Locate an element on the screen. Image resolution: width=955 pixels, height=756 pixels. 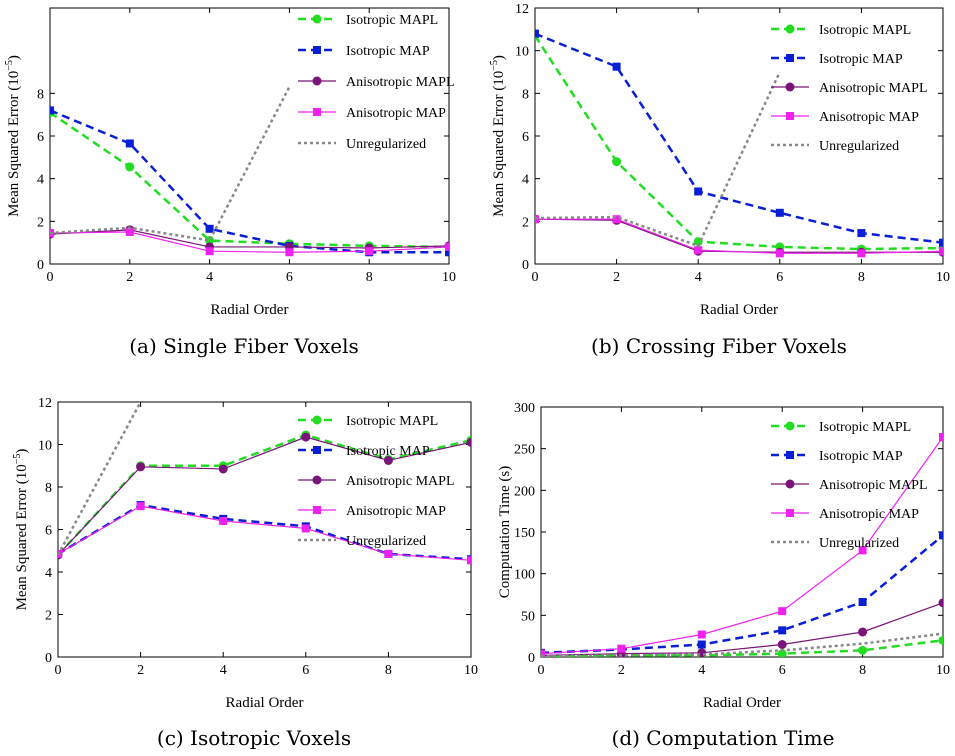
y-tick-label: 300 is located at coordinates (524, 408).